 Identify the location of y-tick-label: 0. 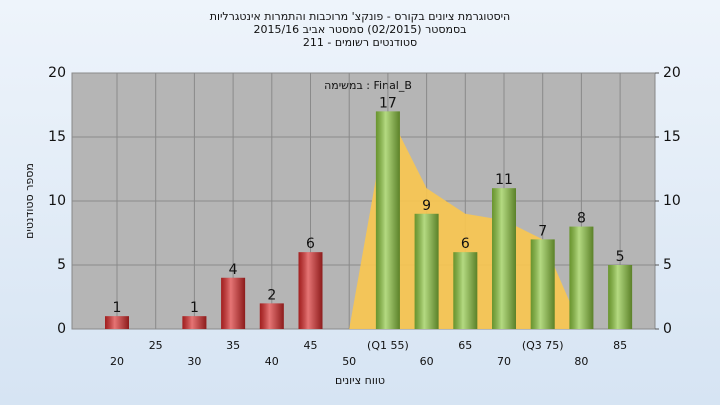
(61, 329).